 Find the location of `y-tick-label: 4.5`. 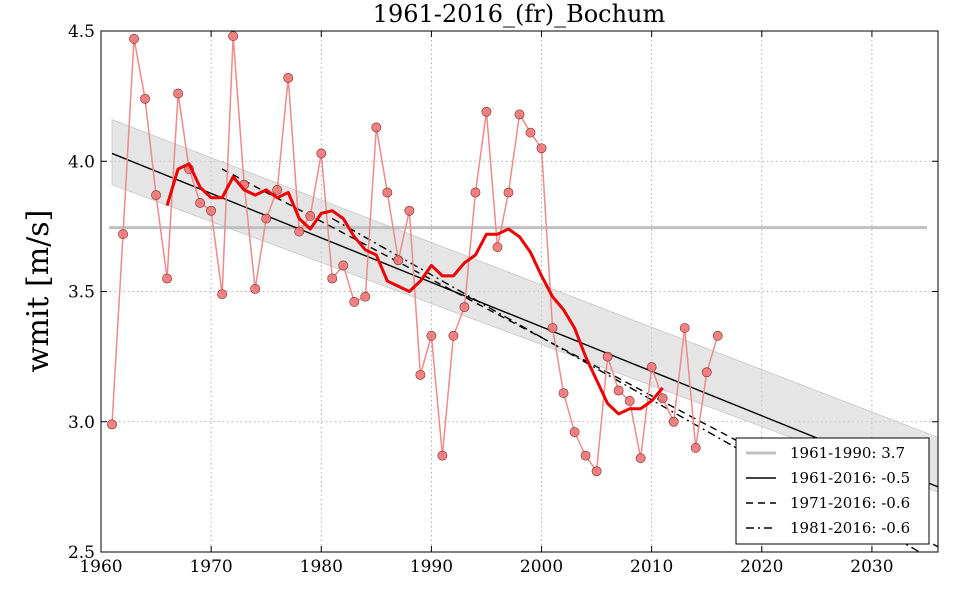

y-tick-label: 4.5 is located at coordinates (81, 32).